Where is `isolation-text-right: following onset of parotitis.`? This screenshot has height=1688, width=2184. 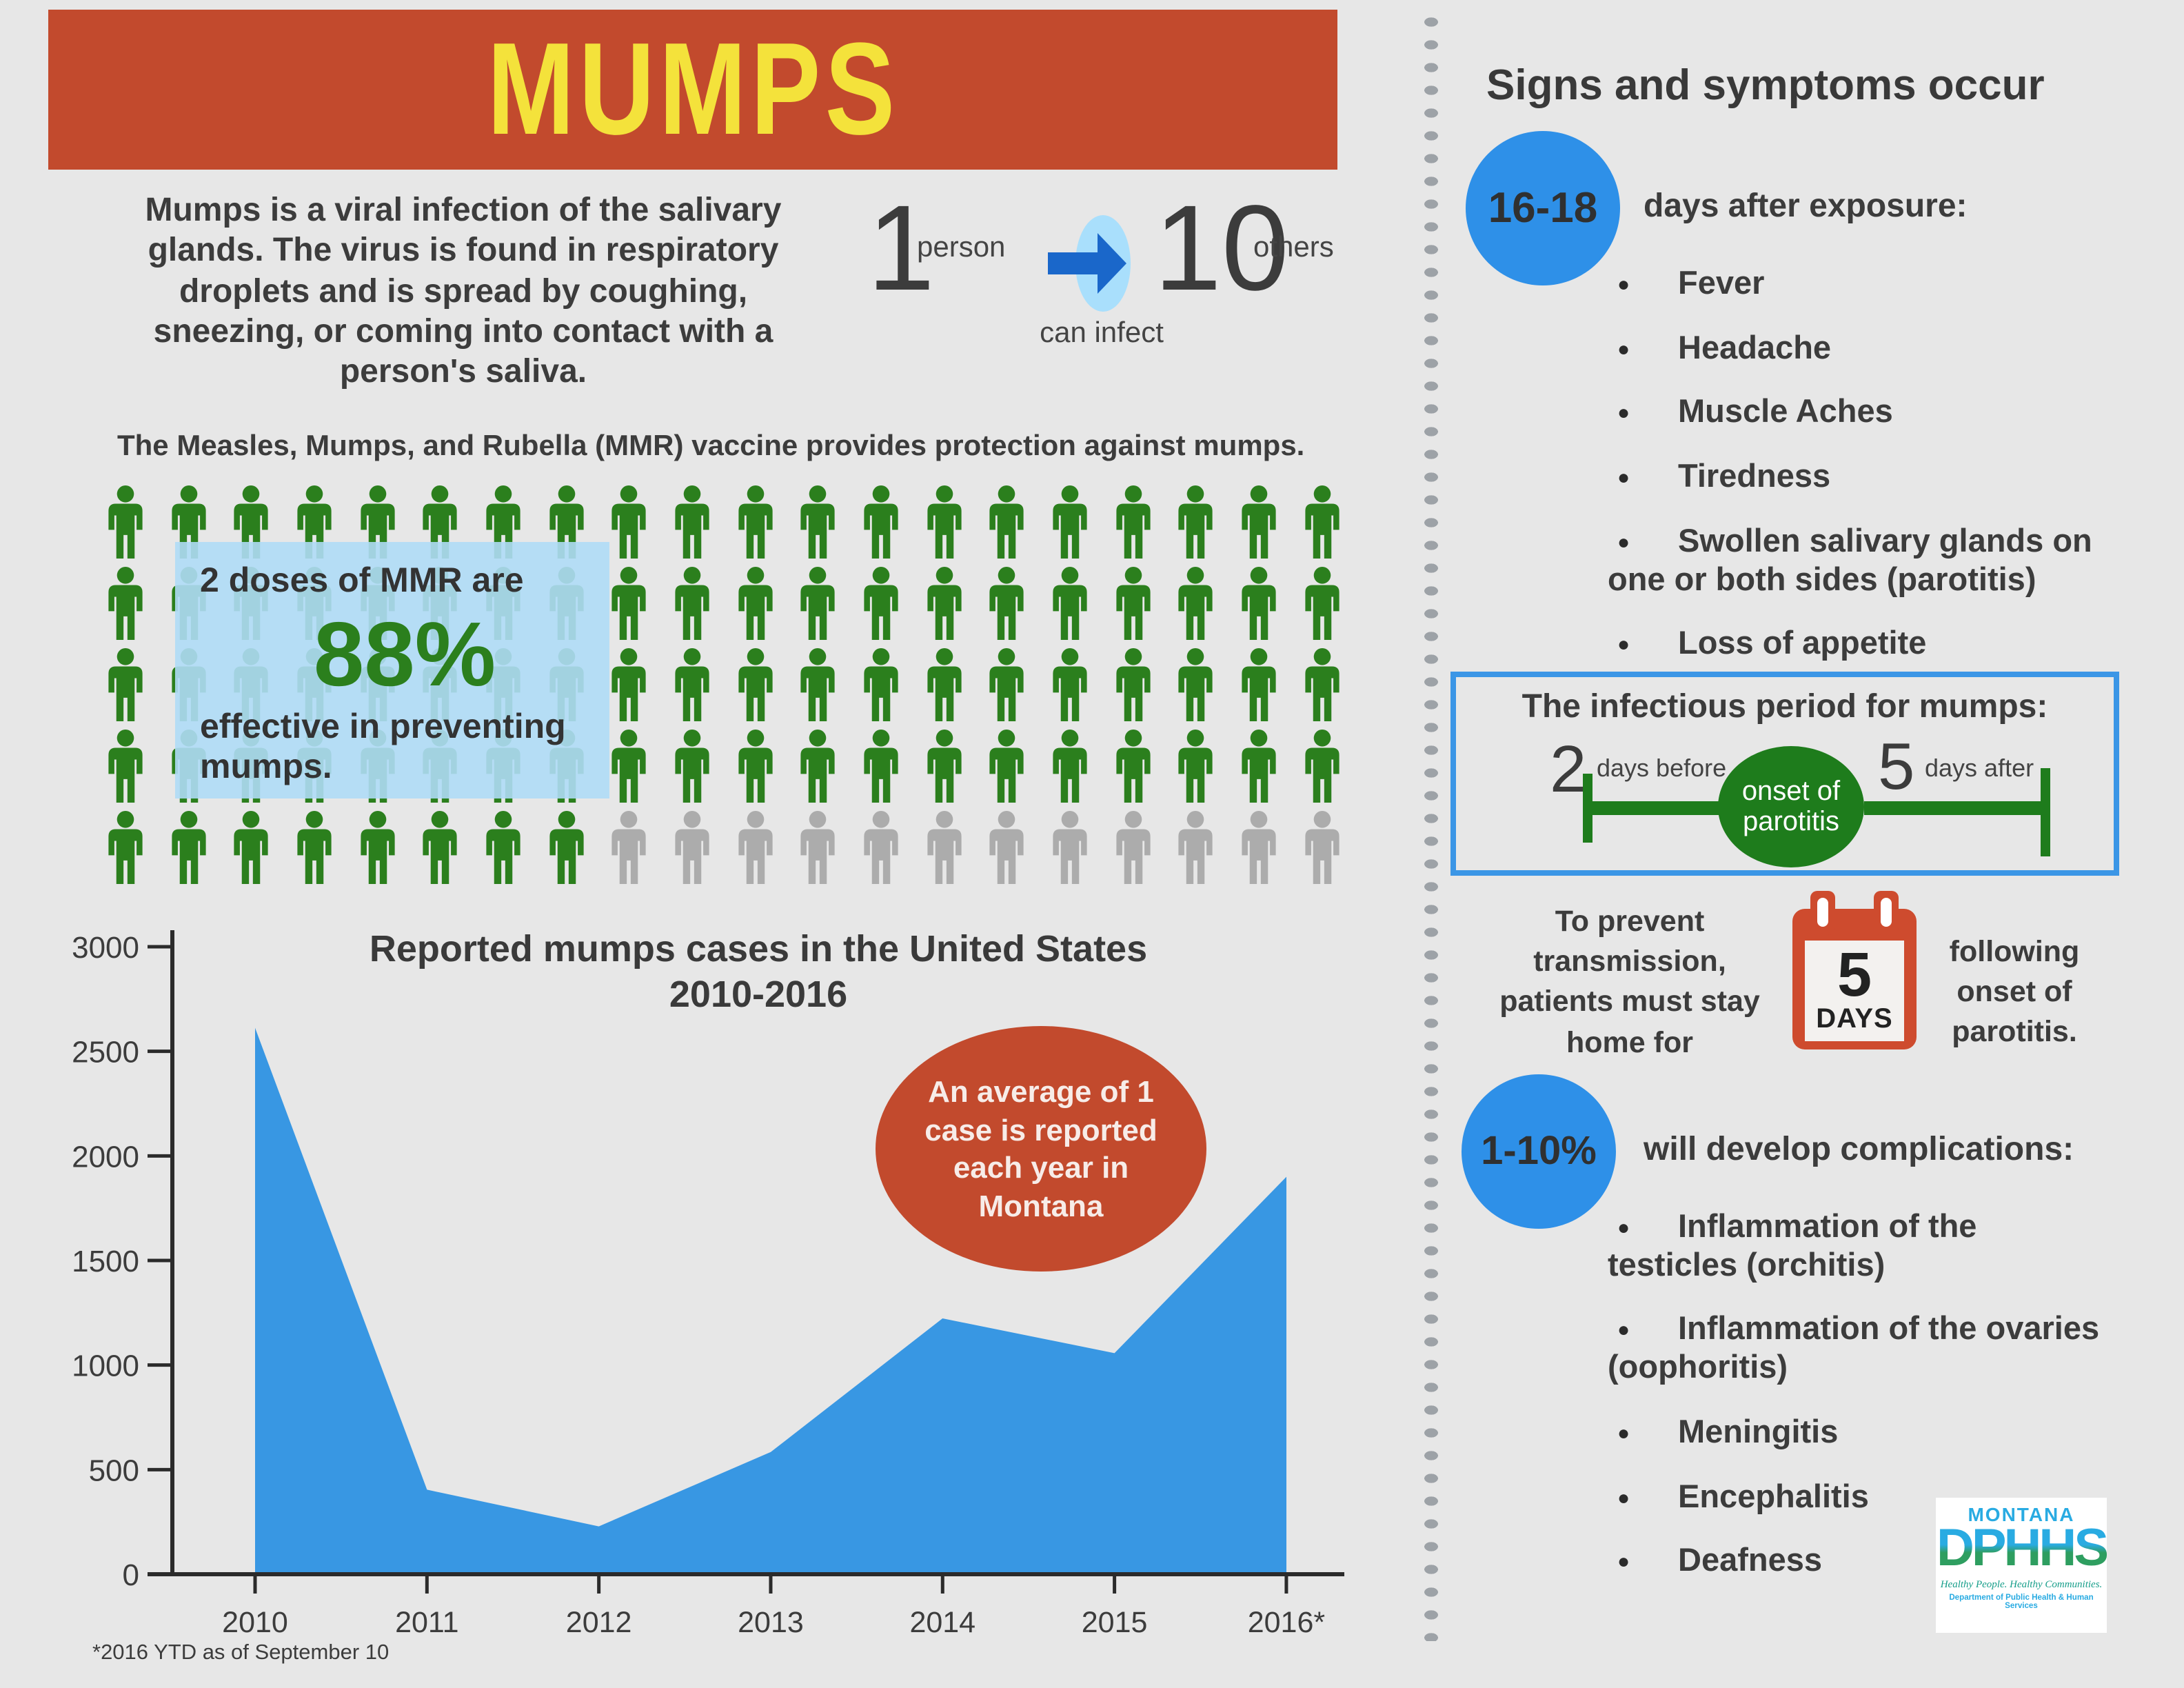 isolation-text-right: following onset of parotitis. is located at coordinates (2014, 992).